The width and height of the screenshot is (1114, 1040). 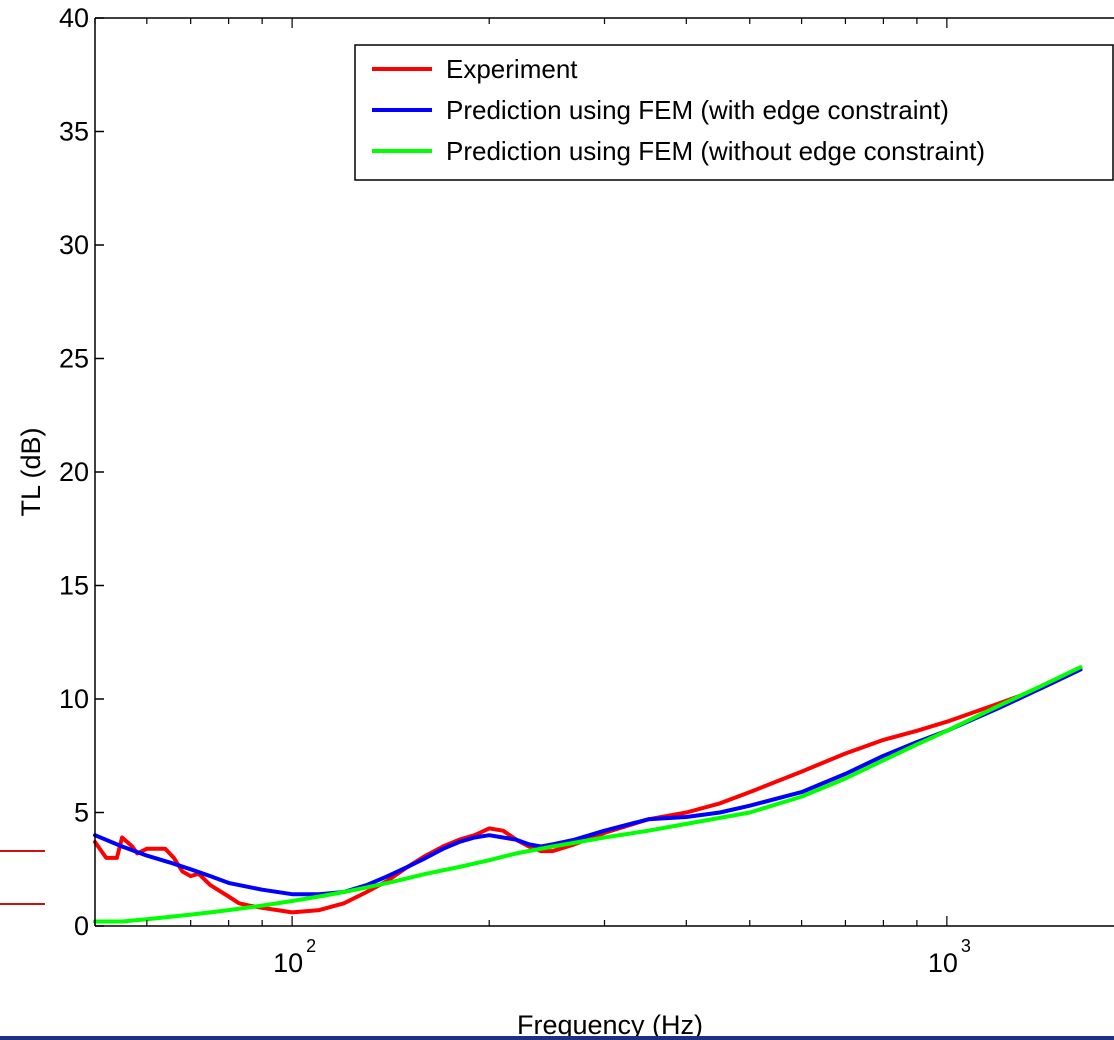 I want to click on y-tick-label: 0, so click(x=81, y=926).